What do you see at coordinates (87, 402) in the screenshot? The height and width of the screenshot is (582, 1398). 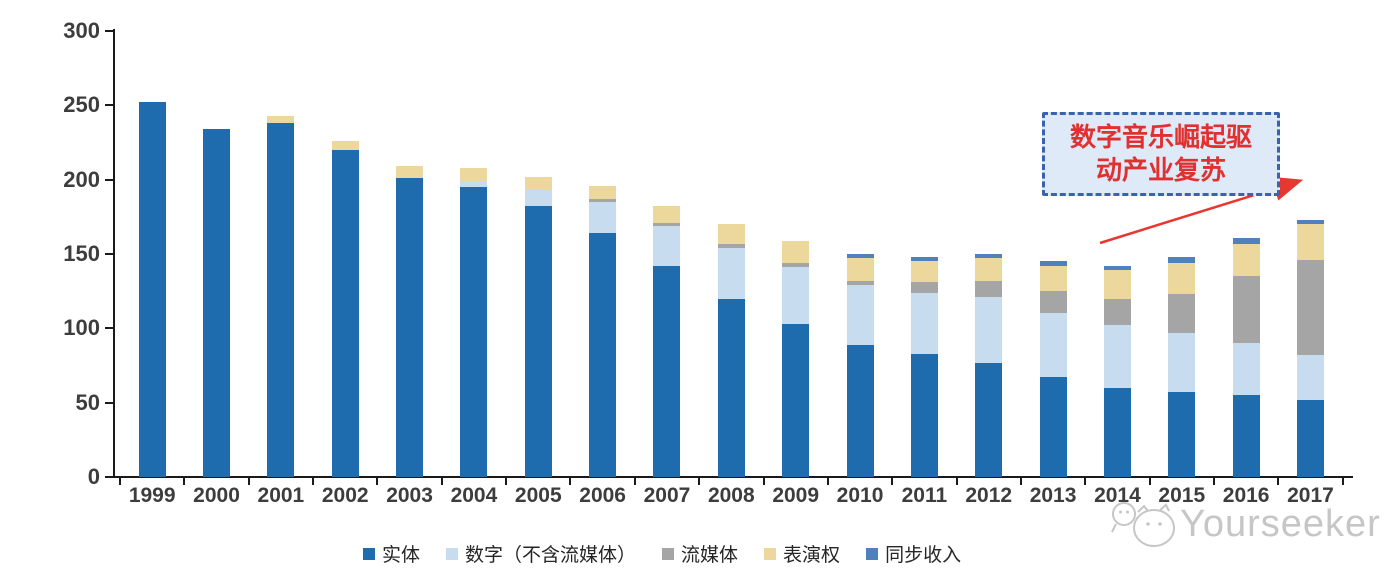 I see `y-axis-tick-label: 50` at bounding box center [87, 402].